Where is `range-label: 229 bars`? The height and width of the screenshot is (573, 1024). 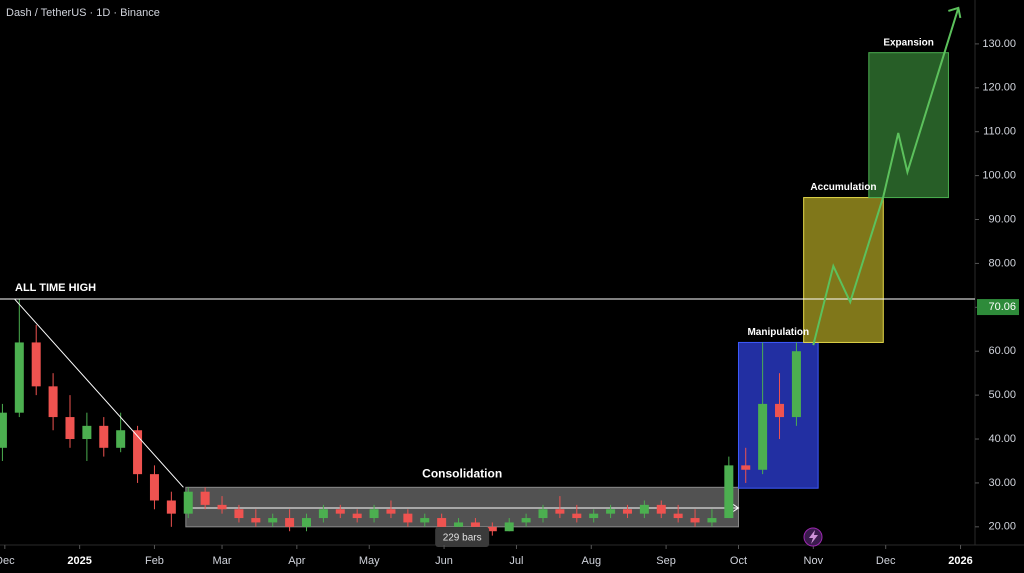
range-label: 229 bars is located at coordinates (462, 538).